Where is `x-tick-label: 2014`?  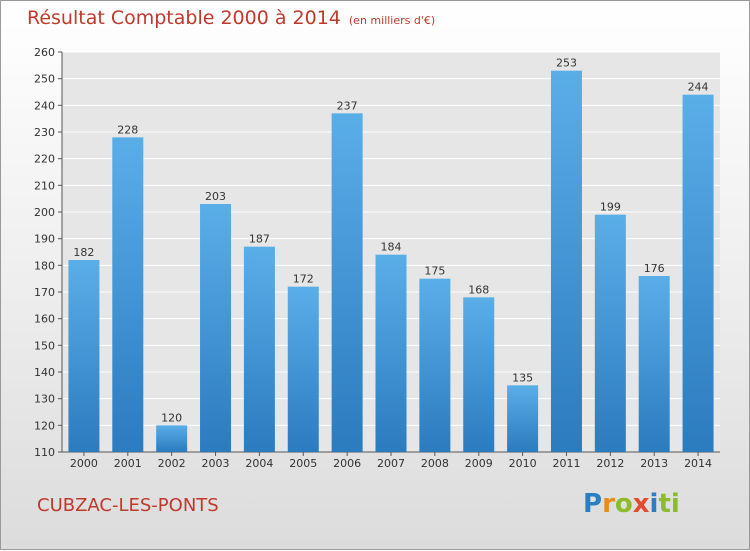
x-tick-label: 2014 is located at coordinates (698, 463).